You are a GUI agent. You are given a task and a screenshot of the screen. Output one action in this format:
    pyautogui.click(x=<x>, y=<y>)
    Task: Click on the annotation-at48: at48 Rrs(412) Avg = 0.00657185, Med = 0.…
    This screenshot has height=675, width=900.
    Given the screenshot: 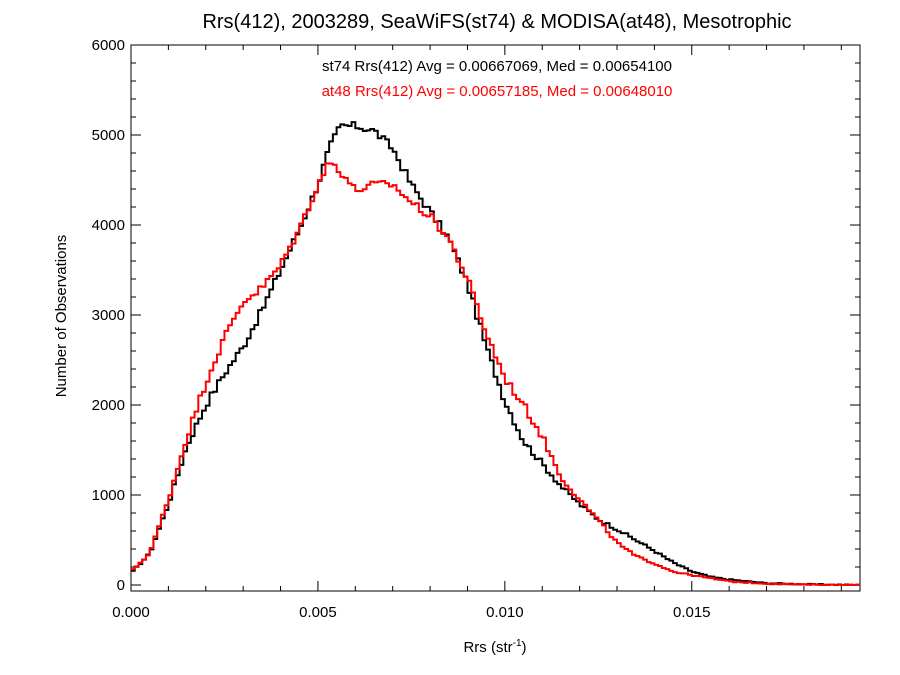 What is the action you would take?
    pyautogui.click(x=497, y=91)
    